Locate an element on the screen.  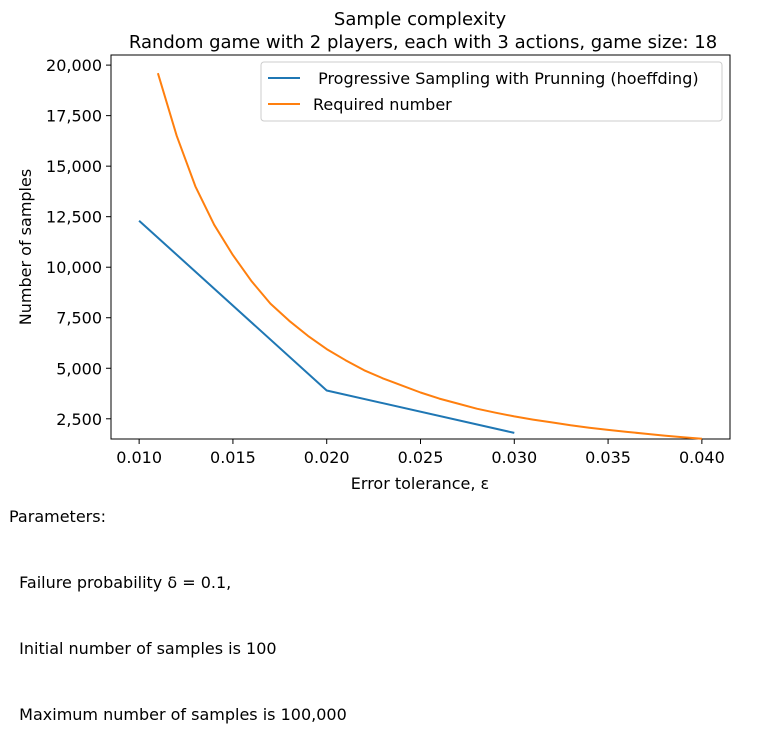
y-tick-label: 15,000 is located at coordinates (74, 166).